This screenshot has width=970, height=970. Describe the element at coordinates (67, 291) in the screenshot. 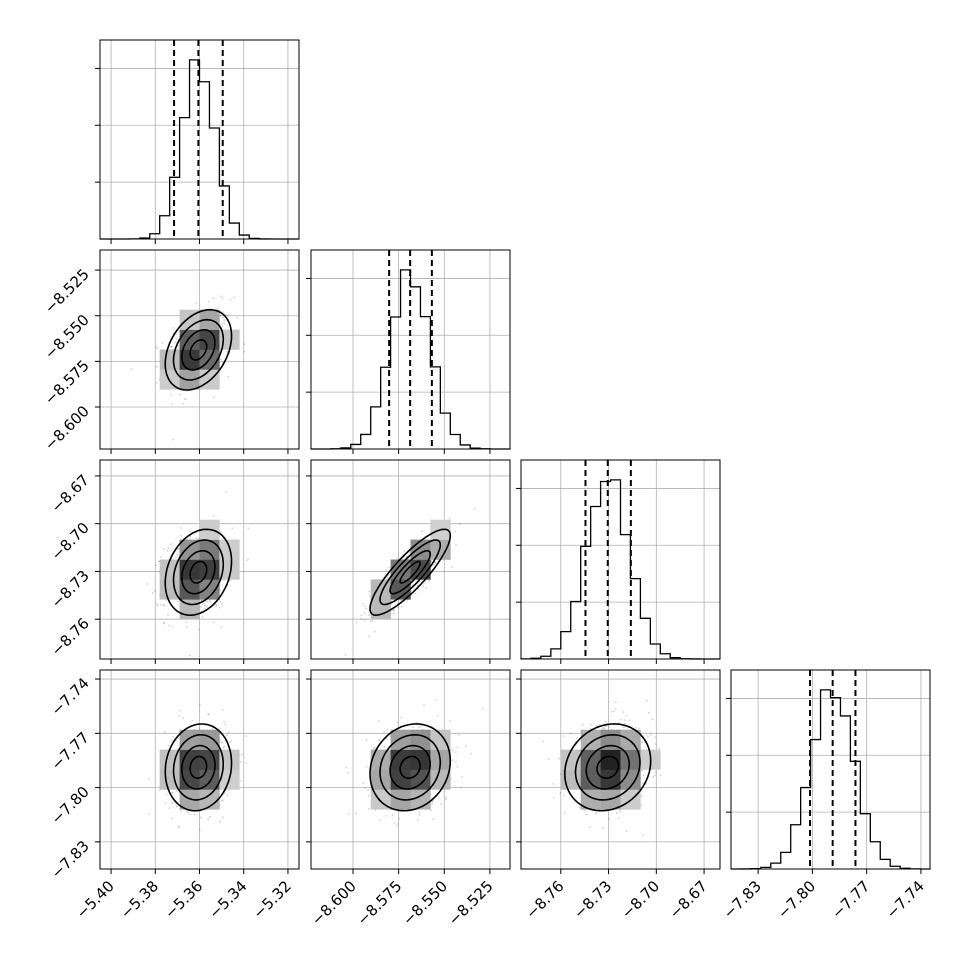

I see `y-tick-label: −8.525` at that location.